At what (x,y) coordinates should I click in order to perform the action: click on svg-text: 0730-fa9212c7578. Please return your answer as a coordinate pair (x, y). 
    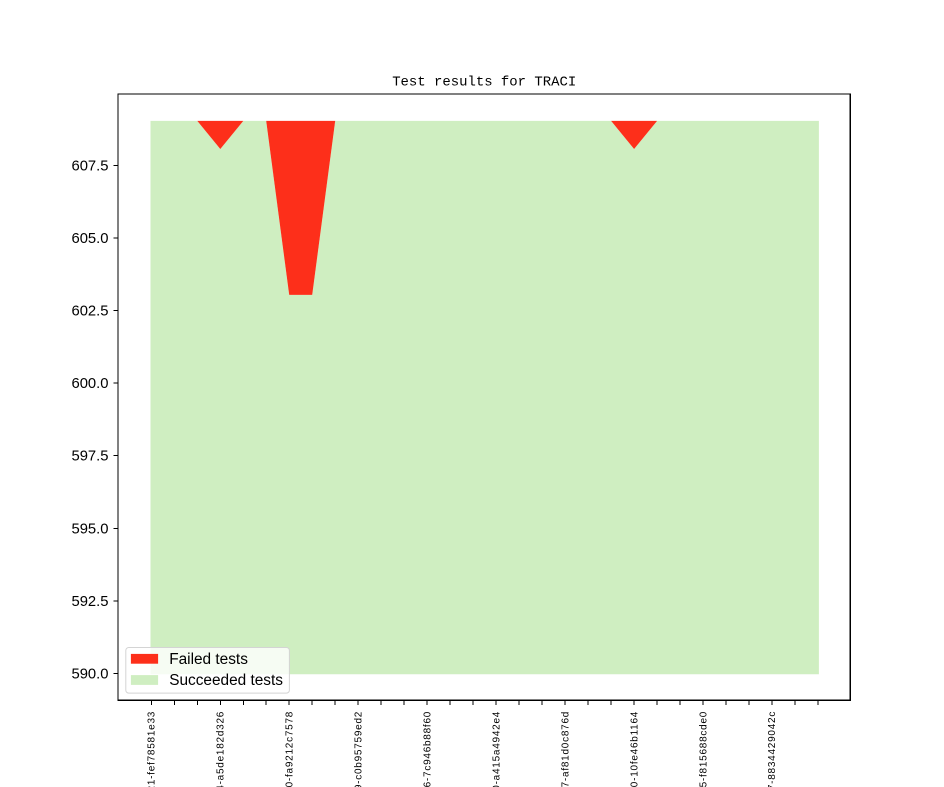
    Looking at the image, I should click on (289, 749).